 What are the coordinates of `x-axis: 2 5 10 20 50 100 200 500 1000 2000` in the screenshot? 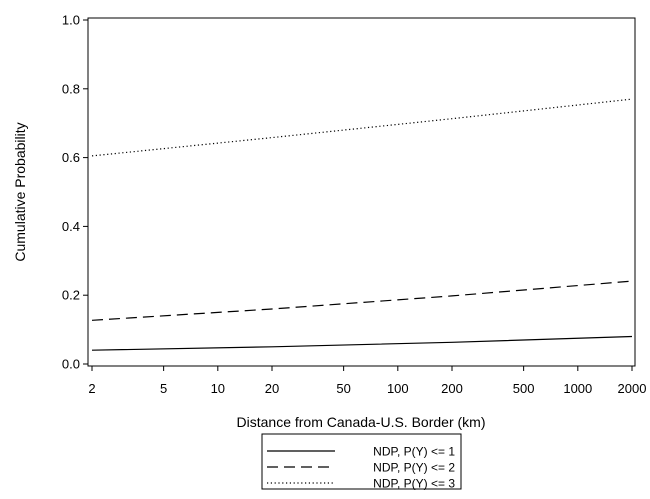 It's located at (367, 381).